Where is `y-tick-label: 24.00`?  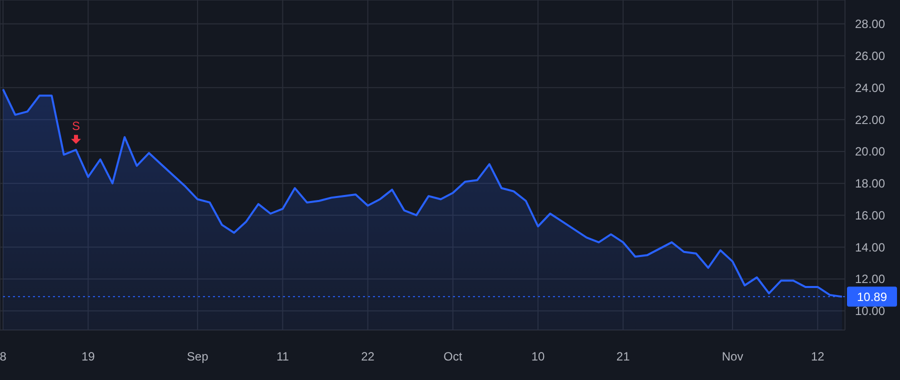 y-tick-label: 24.00 is located at coordinates (870, 87).